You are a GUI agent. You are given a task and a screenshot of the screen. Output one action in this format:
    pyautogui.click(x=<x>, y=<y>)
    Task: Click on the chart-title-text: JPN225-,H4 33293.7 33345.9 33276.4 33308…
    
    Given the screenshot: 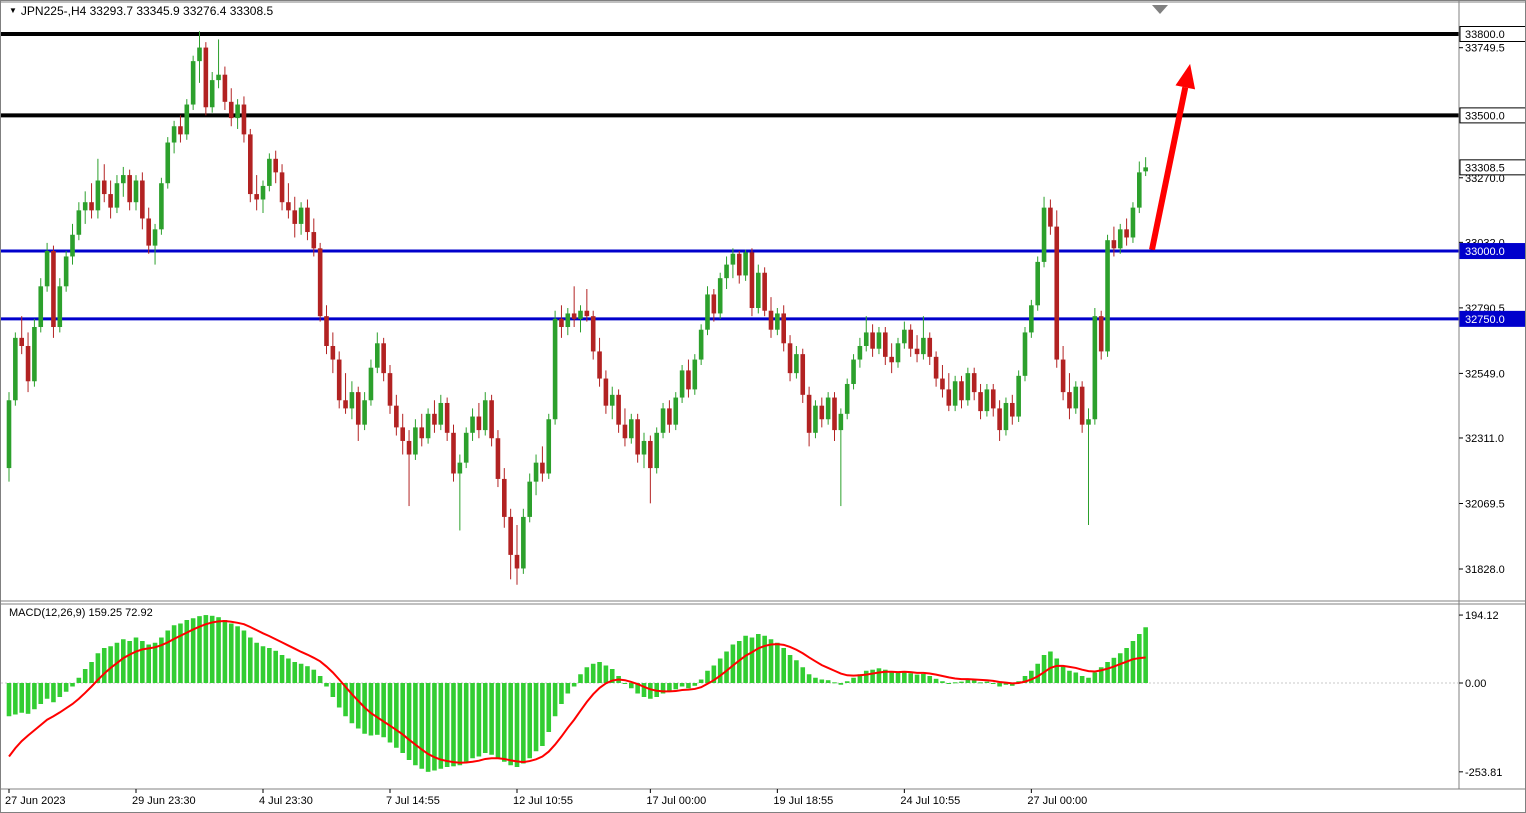 What is the action you would take?
    pyautogui.click(x=147, y=11)
    